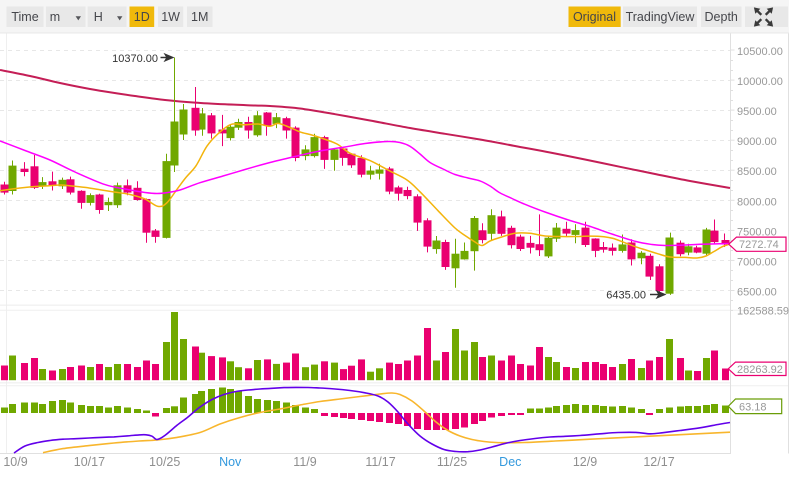  Describe the element at coordinates (757, 142) in the screenshot. I see `svg-text: 9000.00` at that location.